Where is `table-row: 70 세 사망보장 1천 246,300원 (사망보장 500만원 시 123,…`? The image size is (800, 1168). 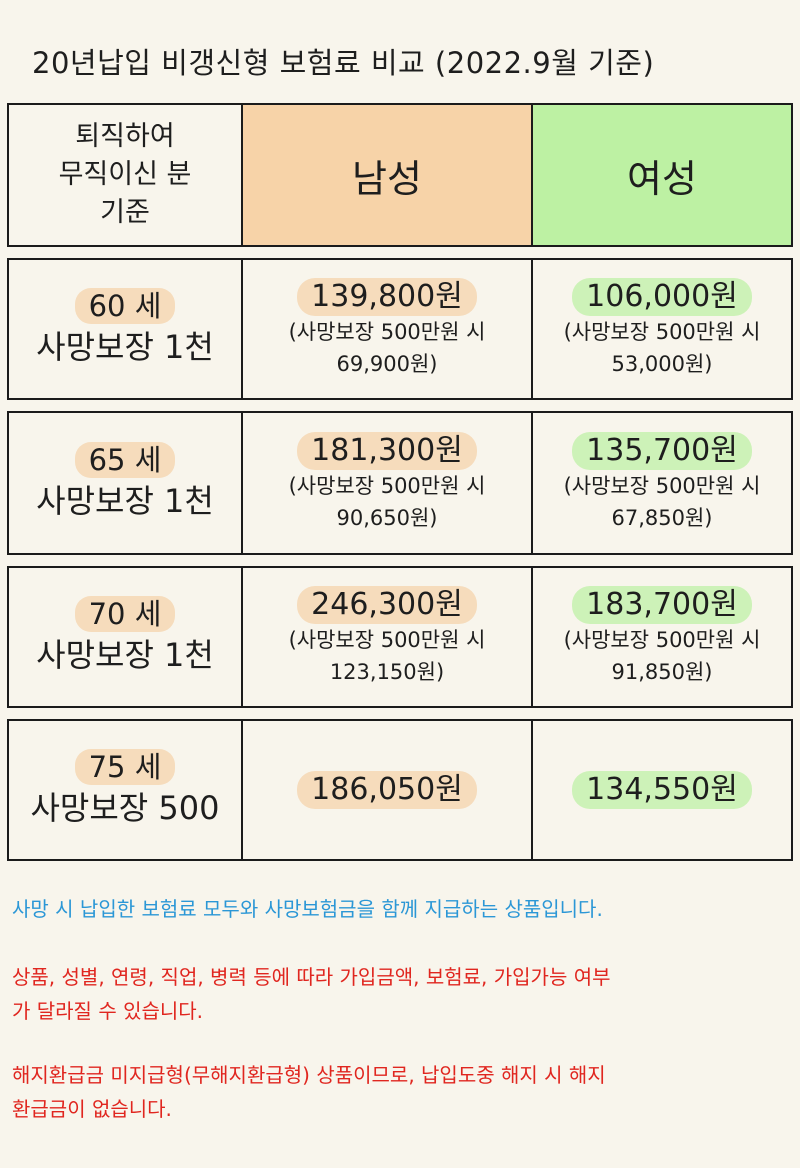
table-row: 70 세 사망보장 1천 246,300원 (사망보장 500만원 시 123,… is located at coordinates (400, 637).